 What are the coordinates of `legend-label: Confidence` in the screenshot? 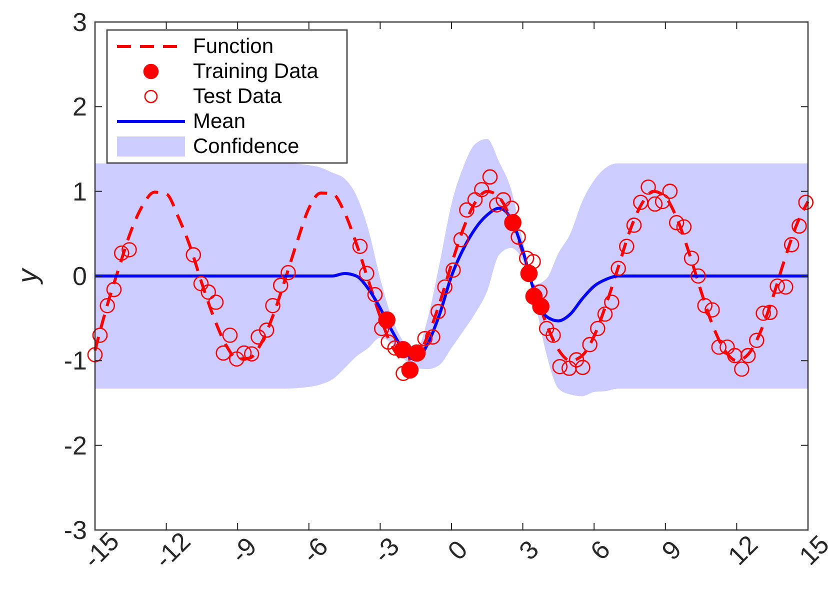 It's located at (246, 146).